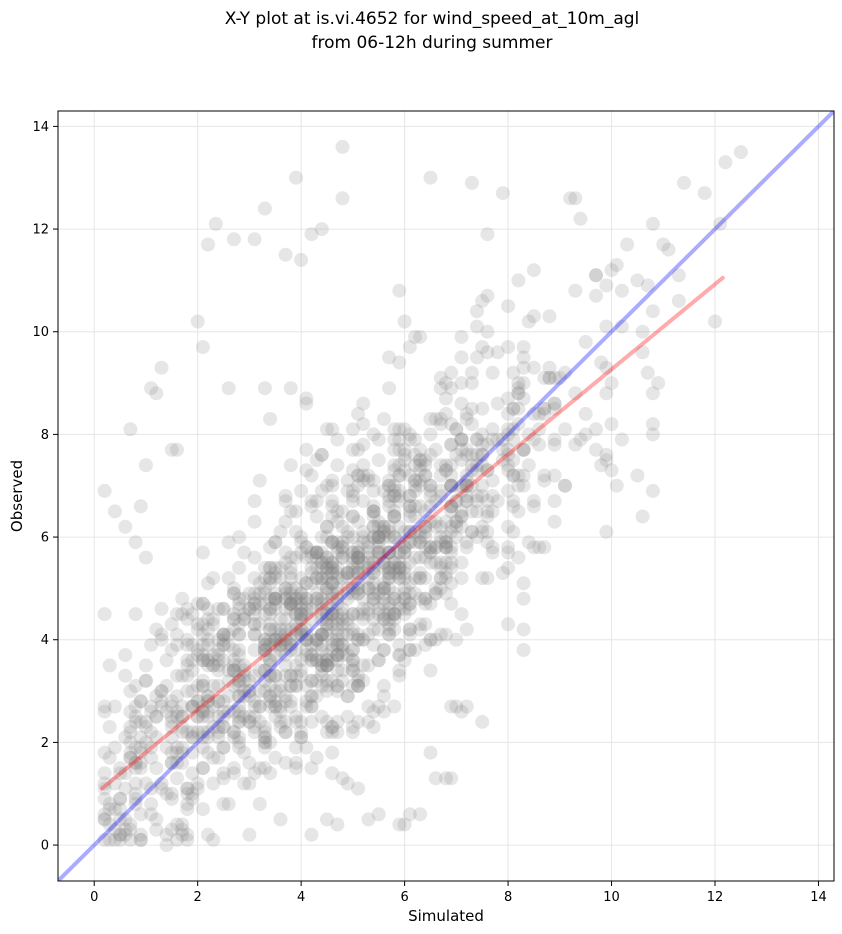 Image resolution: width=842 pixels, height=934 pixels. What do you see at coordinates (45, 538) in the screenshot?
I see `y-tick-label: 6` at bounding box center [45, 538].